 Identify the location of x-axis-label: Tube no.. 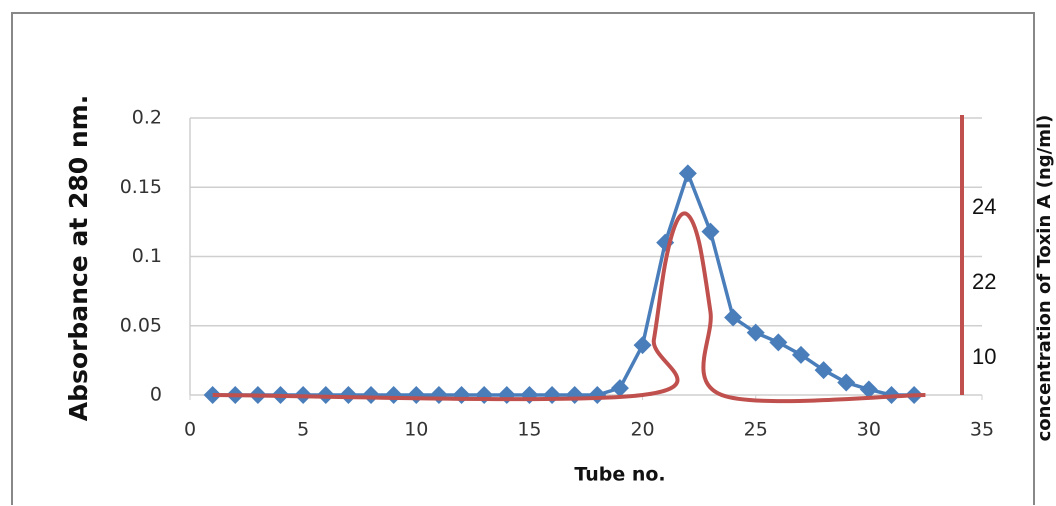
(619, 475).